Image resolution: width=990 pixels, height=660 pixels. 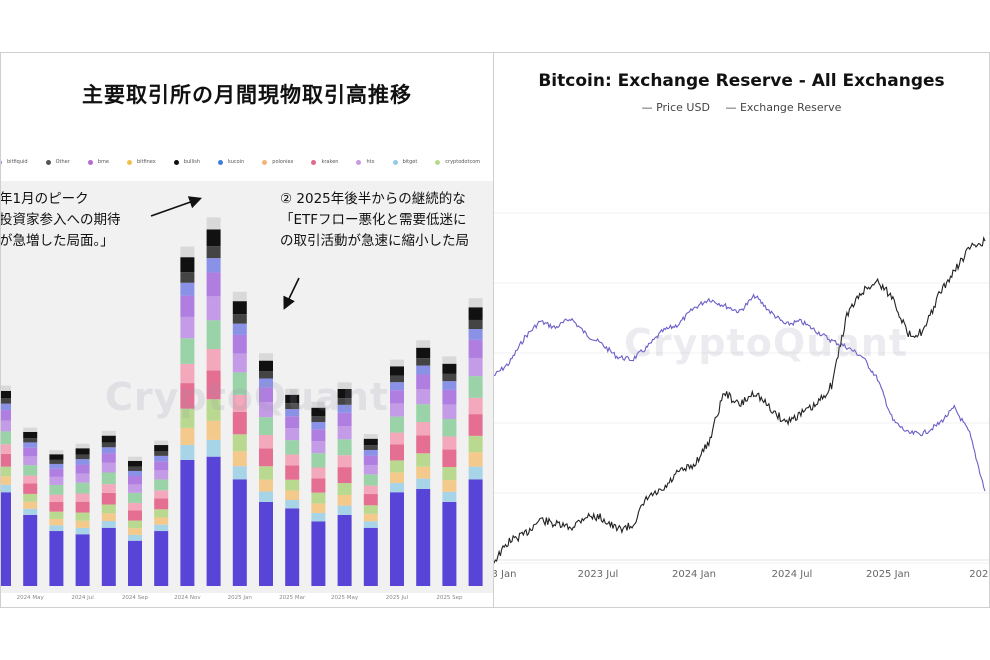 I want to click on x-tick-label: 2024 May, so click(x=31, y=598).